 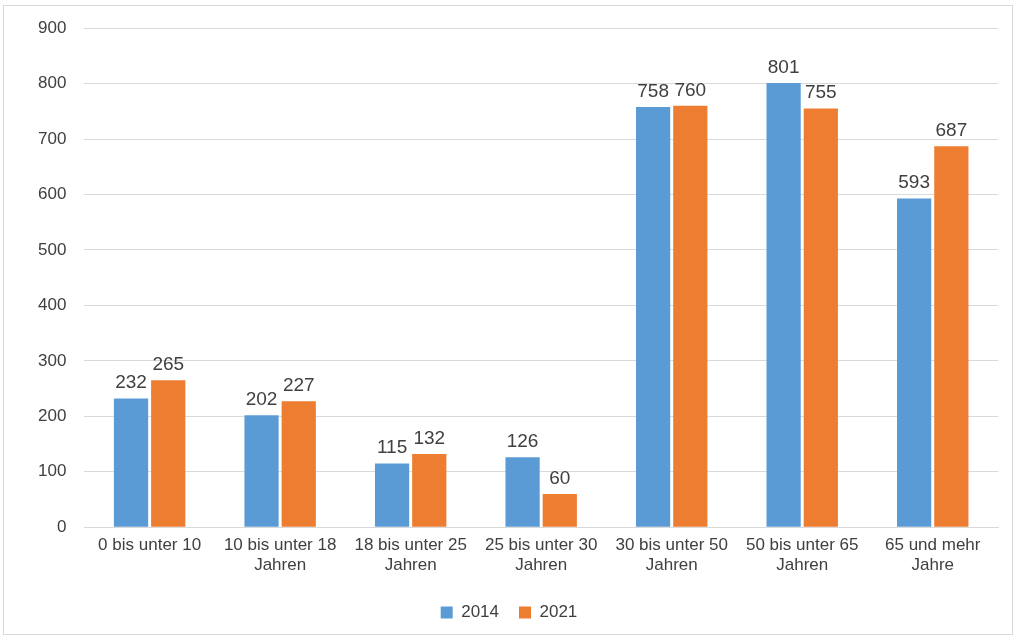 I want to click on data-label: 265, so click(x=168, y=364).